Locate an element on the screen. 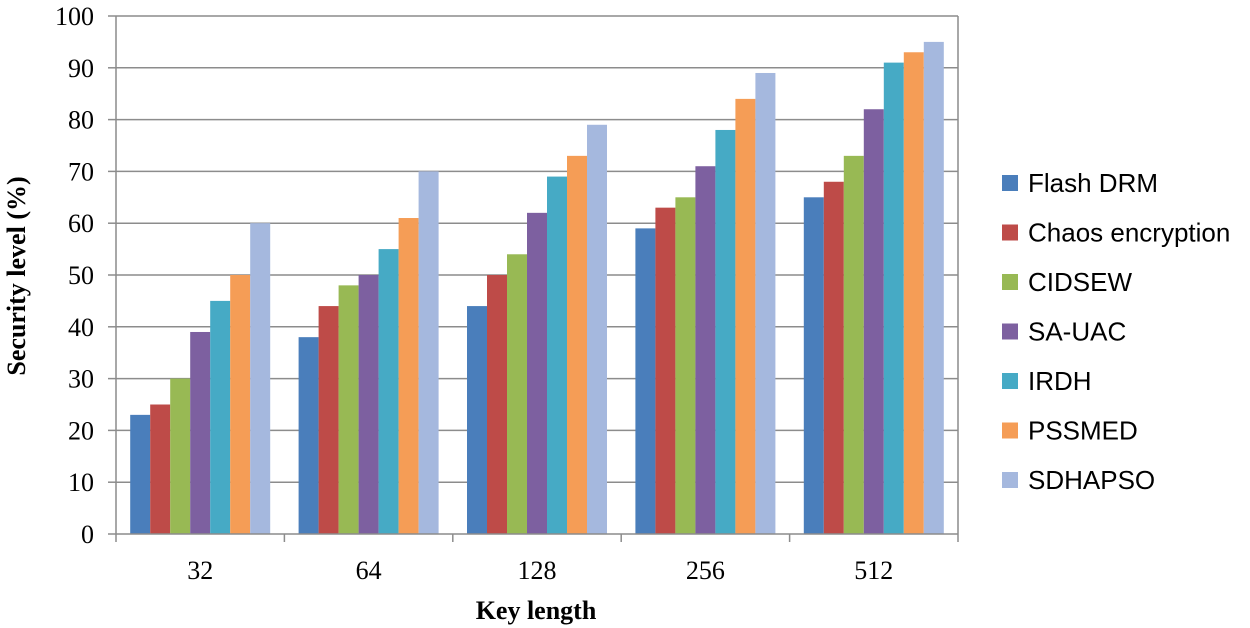  legend-label: PSSMED is located at coordinates (1083, 431).